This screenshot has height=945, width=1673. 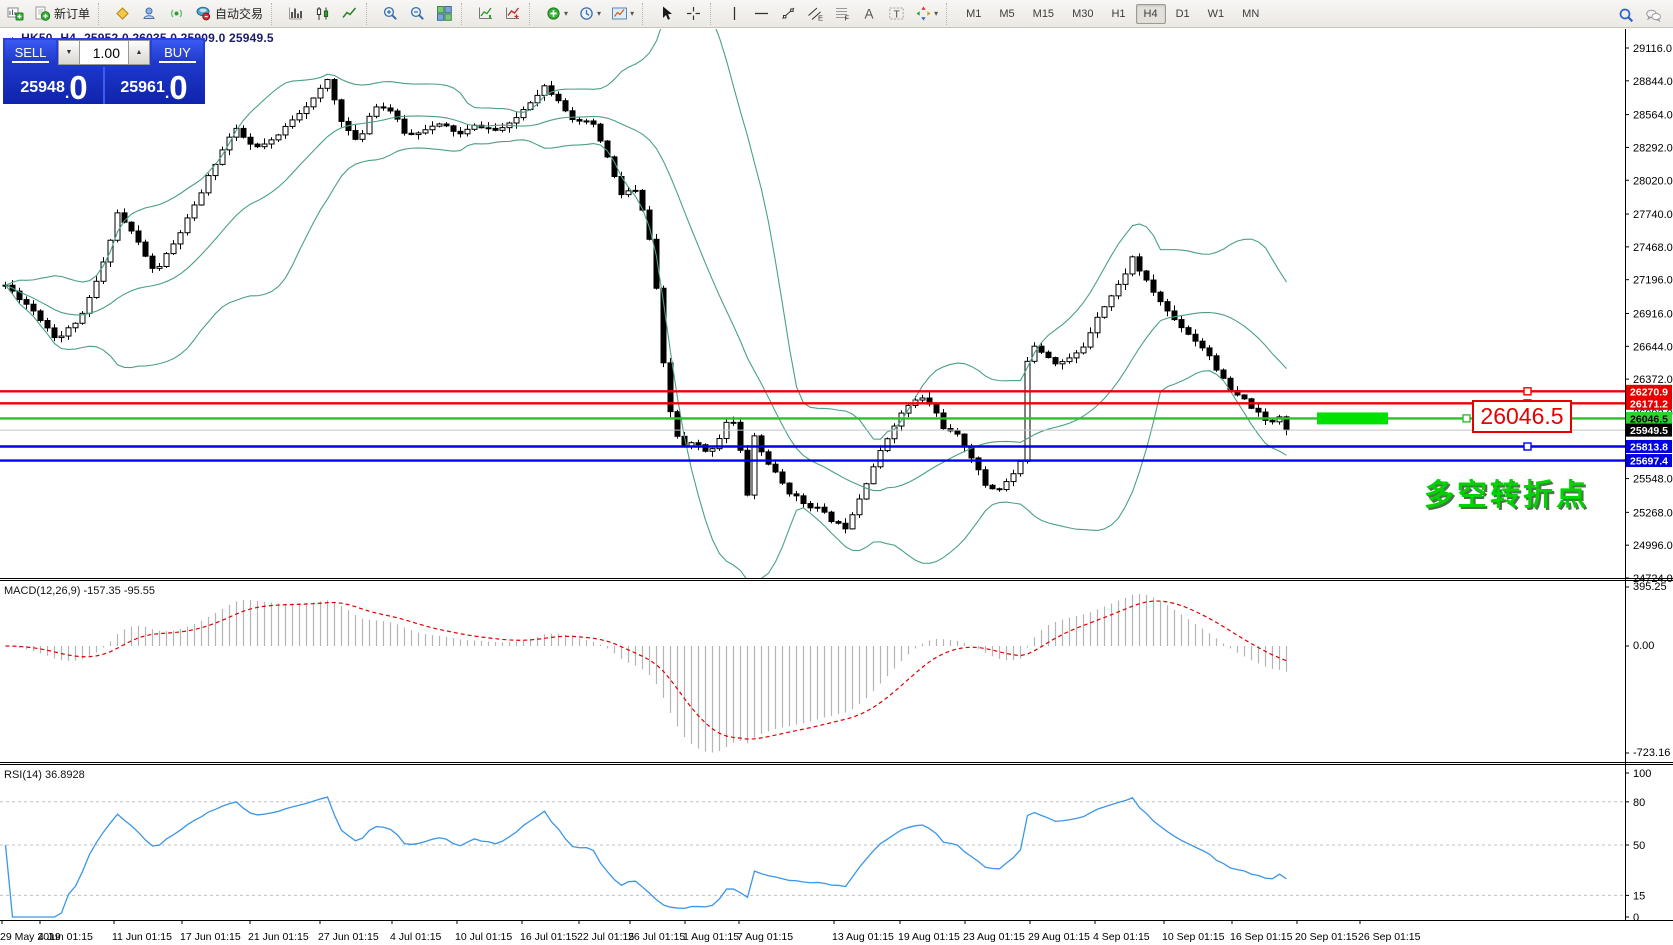 I want to click on svg-text: 26171.2, so click(x=1649, y=404).